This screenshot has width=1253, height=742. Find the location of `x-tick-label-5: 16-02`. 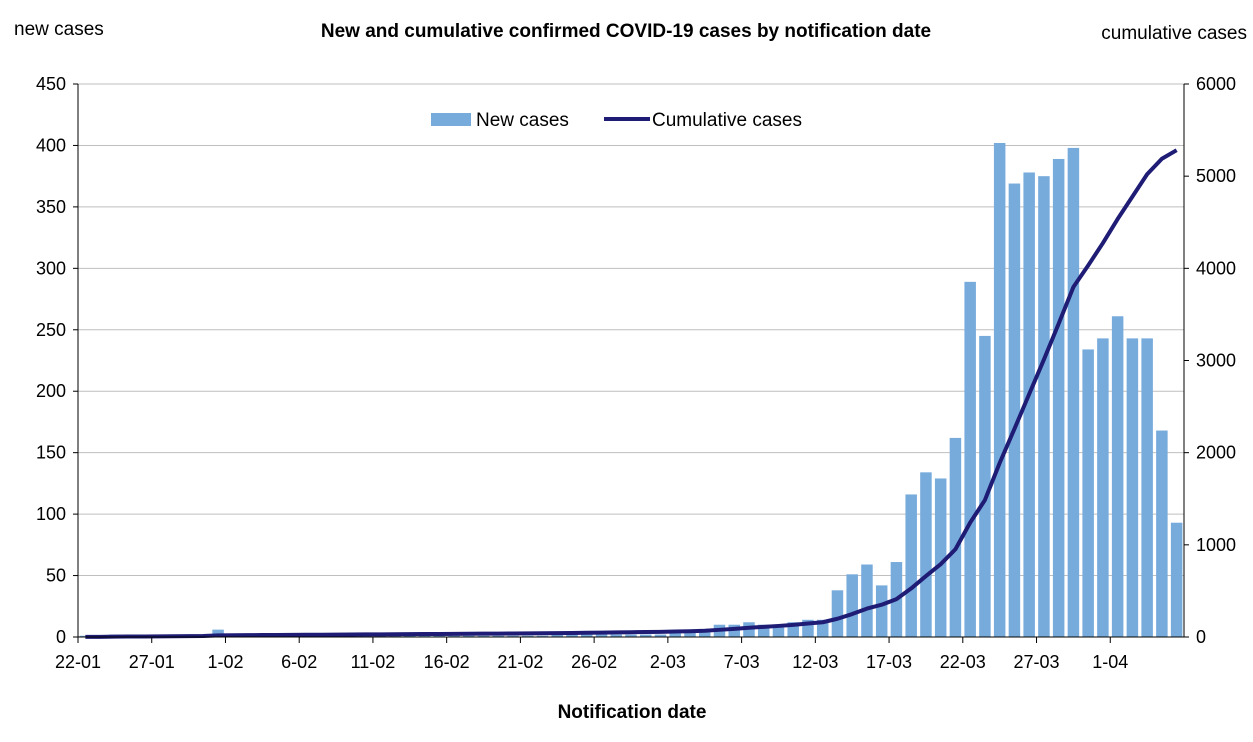

x-tick-label-5: 16-02 is located at coordinates (447, 662).